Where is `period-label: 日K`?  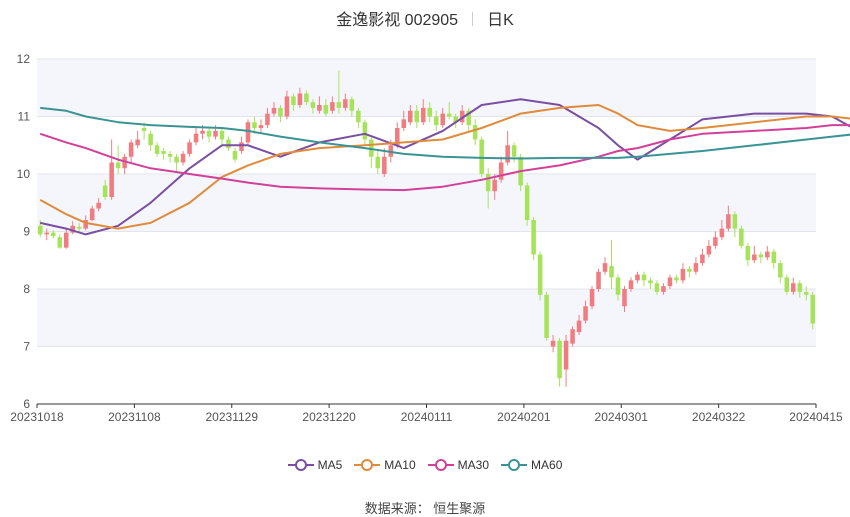 period-label: 日K is located at coordinates (500, 20).